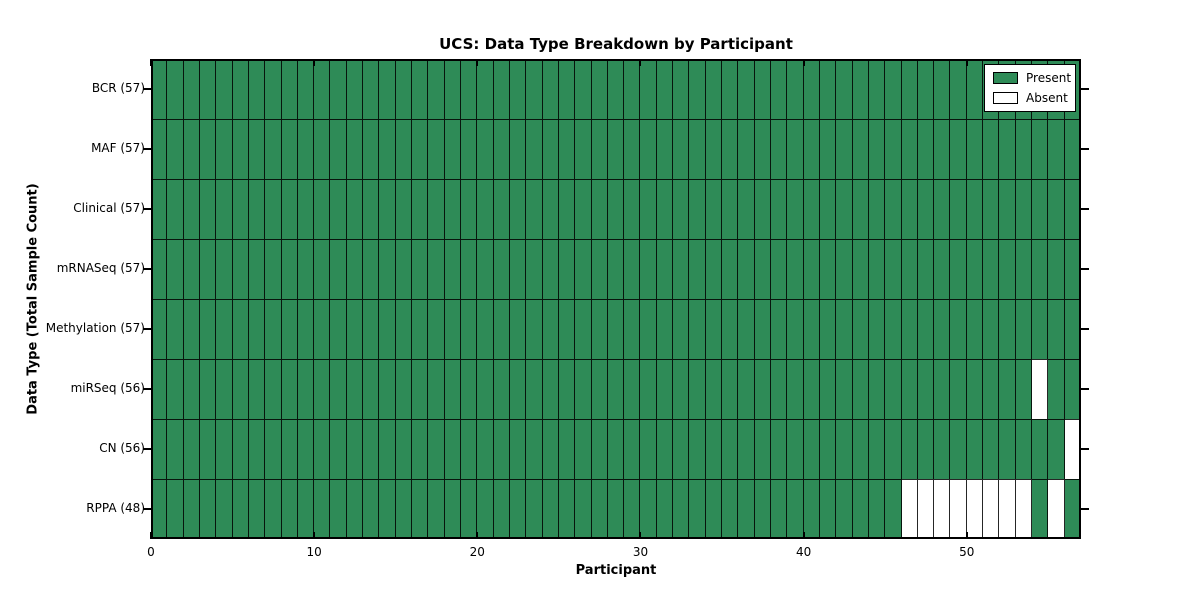 This screenshot has width=1200, height=600. What do you see at coordinates (109, 208) in the screenshot?
I see `y-tick-label: Clinical (57)` at bounding box center [109, 208].